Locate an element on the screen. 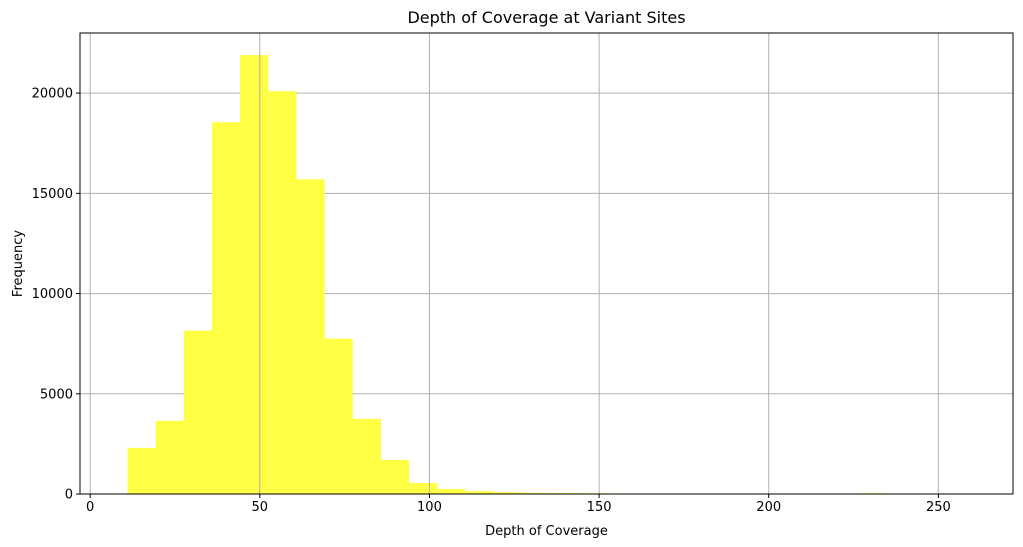  x-tick-label: 150 is located at coordinates (599, 507).